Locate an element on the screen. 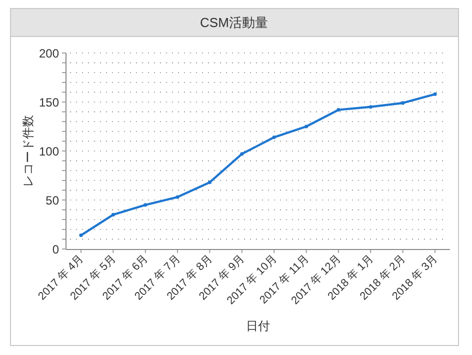 This screenshot has width=472, height=355. y-axis-title: レコード件数 is located at coordinates (28, 151).